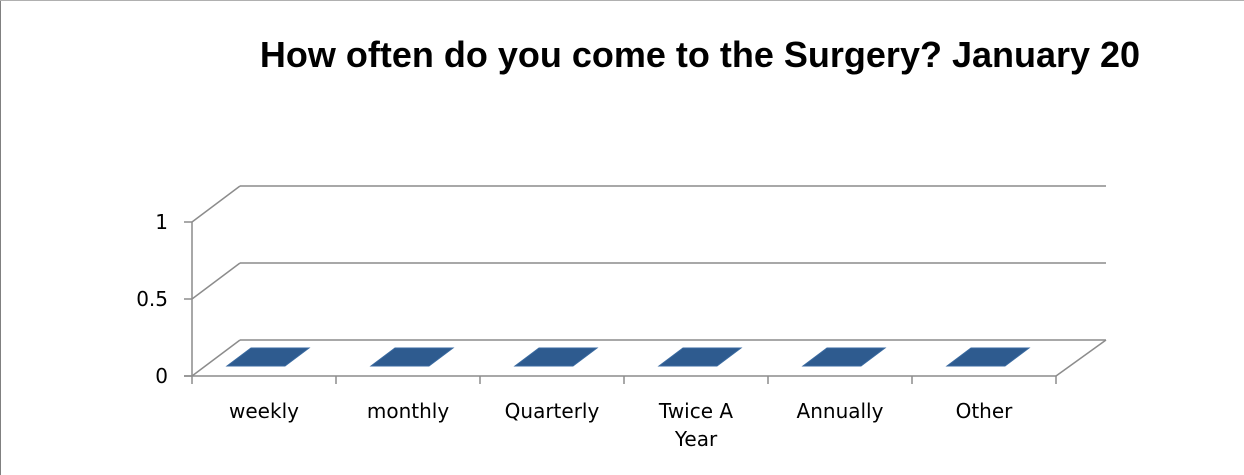 The image size is (1244, 475). I want to click on y-tick-label-0: 0, so click(161, 376).